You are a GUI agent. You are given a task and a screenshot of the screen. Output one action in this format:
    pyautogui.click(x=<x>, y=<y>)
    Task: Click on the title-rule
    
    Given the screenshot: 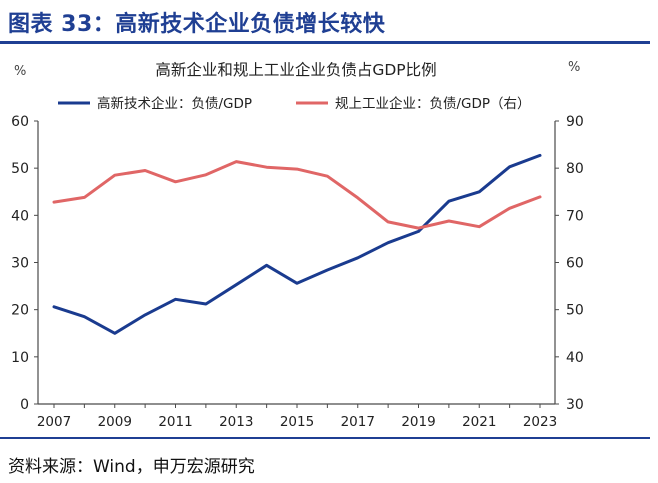 What is the action you would take?
    pyautogui.click(x=325, y=42)
    